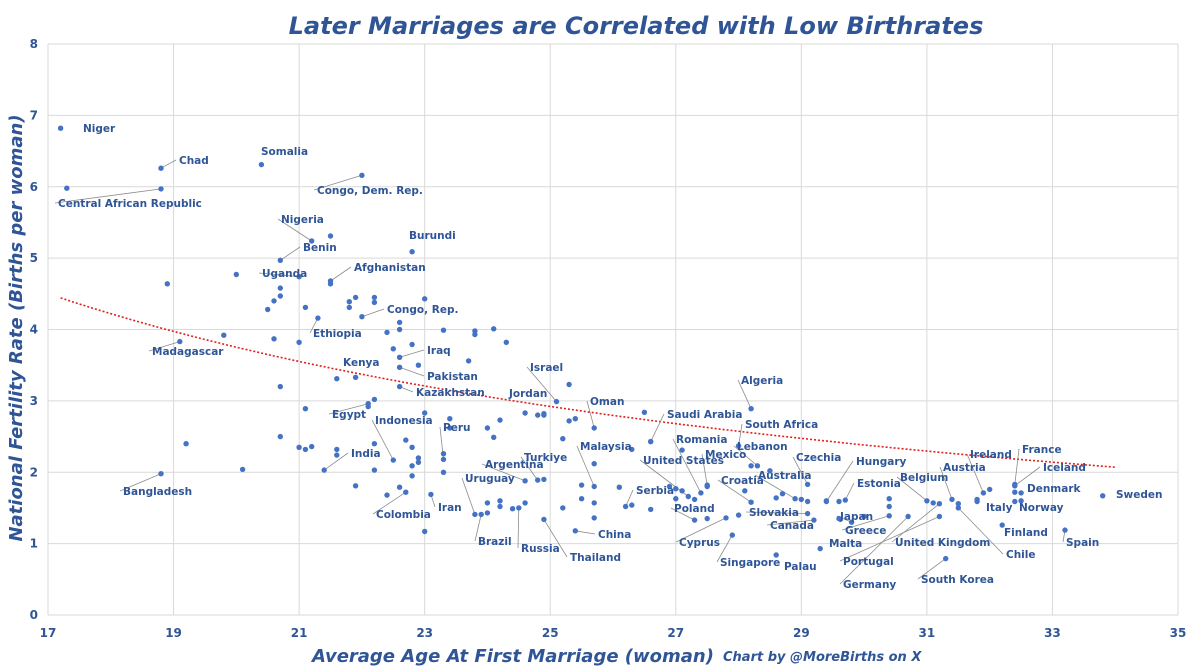  Describe the element at coordinates (781, 425) in the screenshot. I see `point-label: South Africa` at that location.